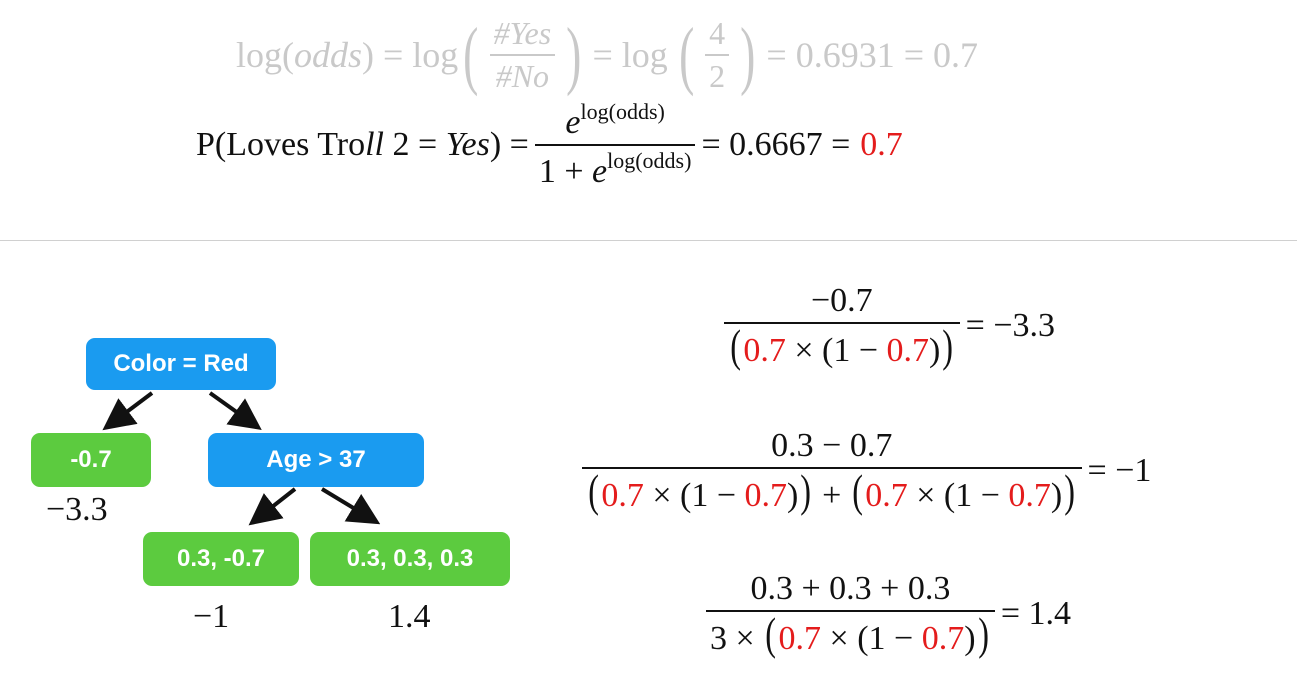  I want to click on leaf-output-b: 1.4, so click(409, 616).